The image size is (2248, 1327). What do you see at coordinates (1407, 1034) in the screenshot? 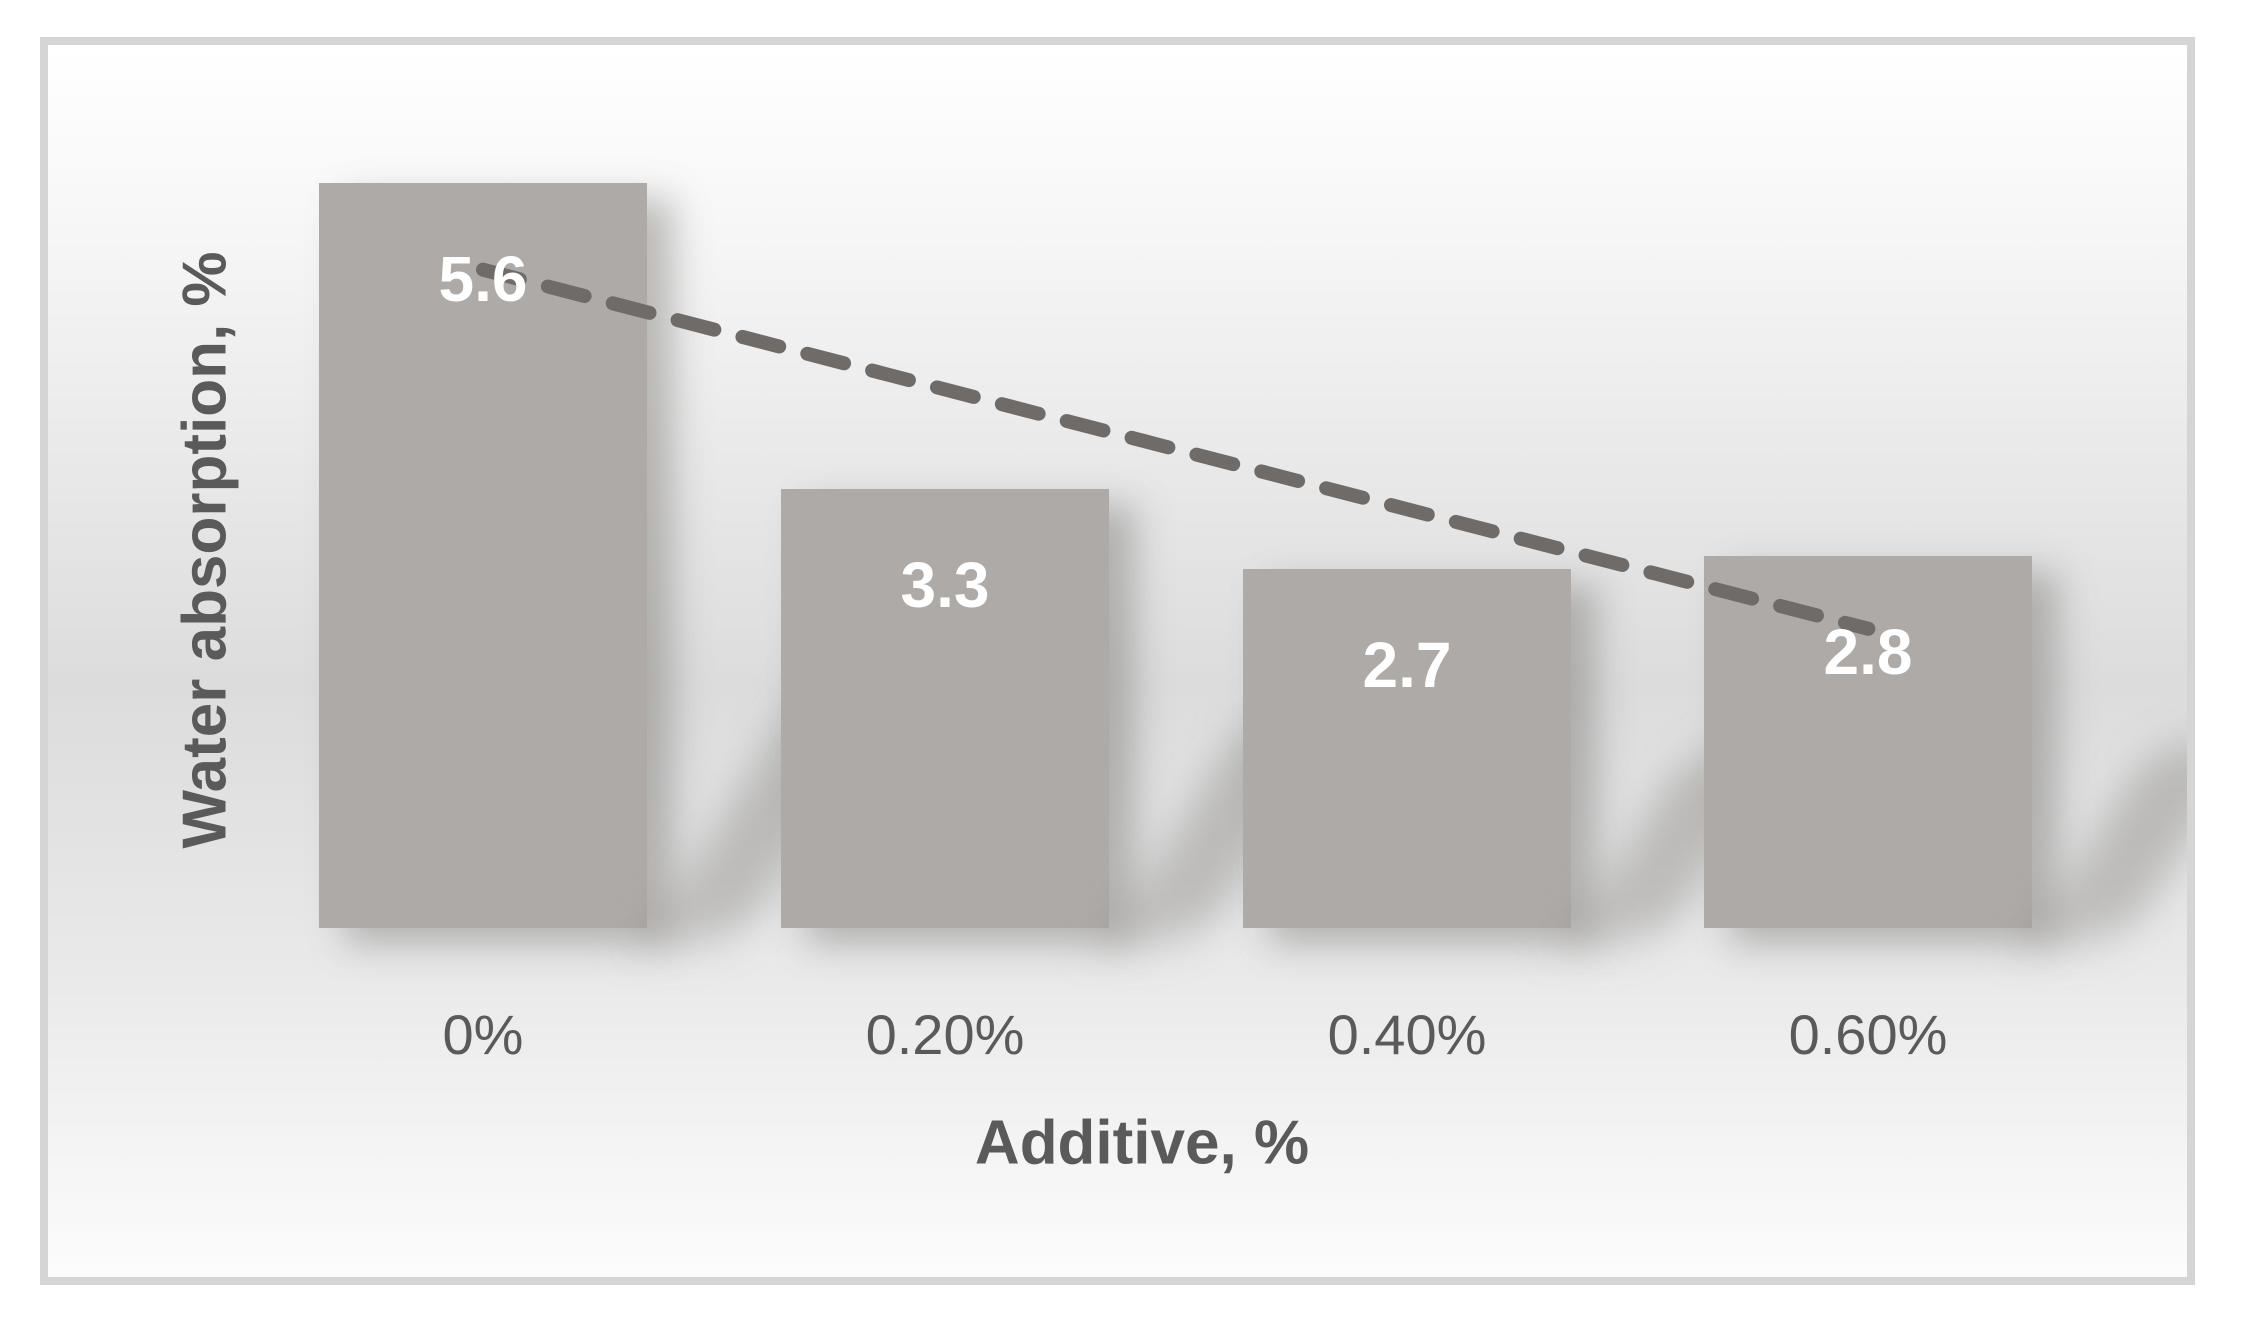
I see `x-tick-label: 0.40%` at bounding box center [1407, 1034].